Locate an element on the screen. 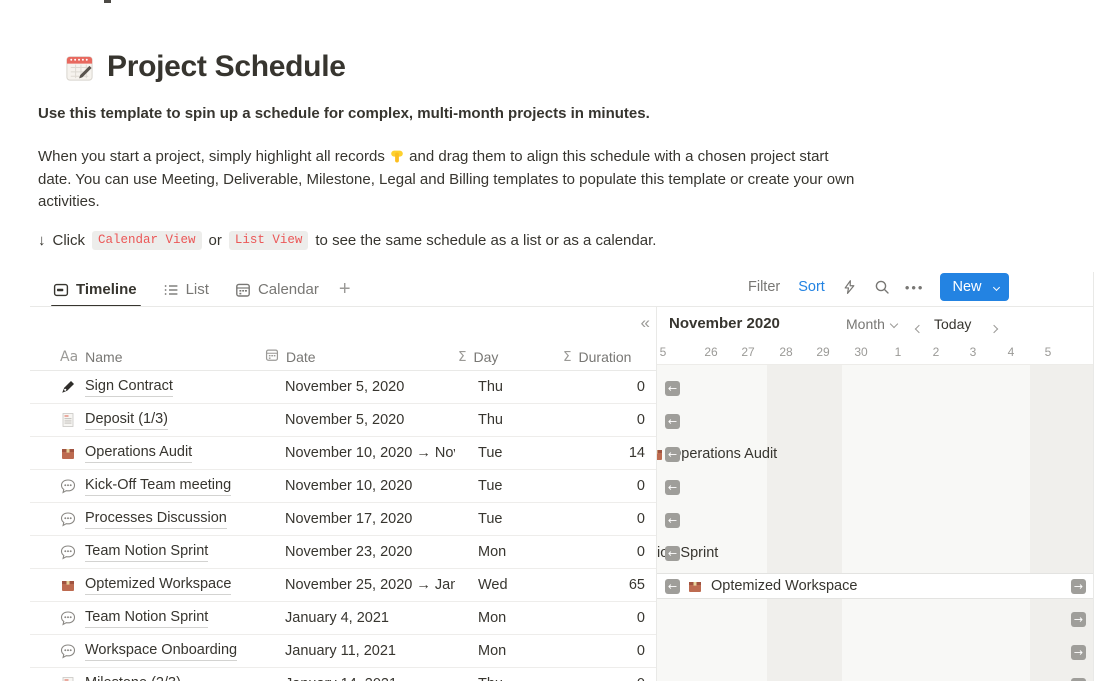  row-name-link: Optemized Workspace is located at coordinates (158, 585).